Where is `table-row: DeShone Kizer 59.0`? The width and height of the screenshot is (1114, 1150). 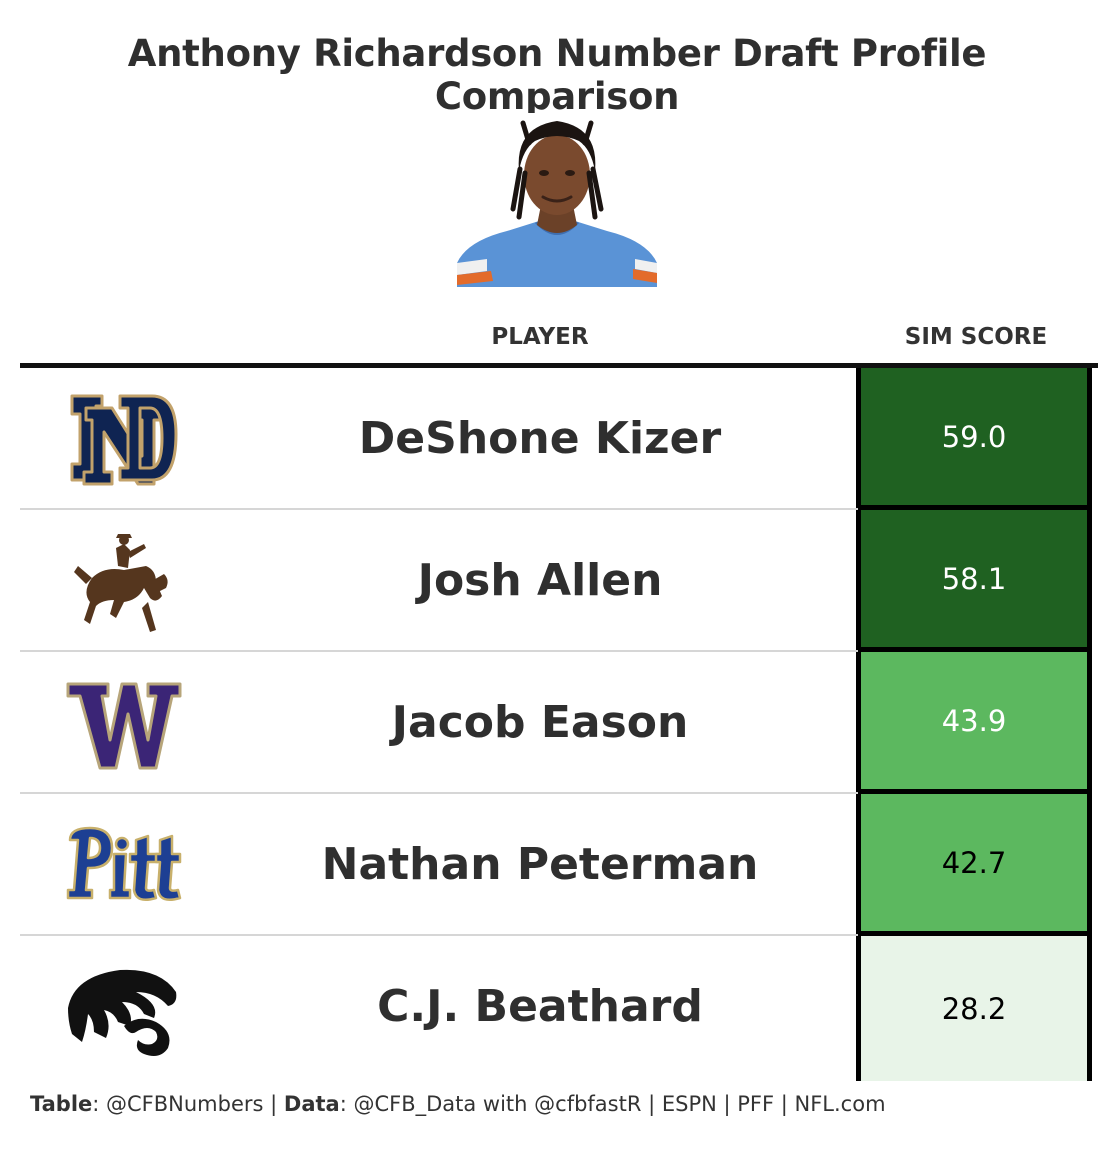
table-row: DeShone Kizer 59.0 is located at coordinates (559, 439).